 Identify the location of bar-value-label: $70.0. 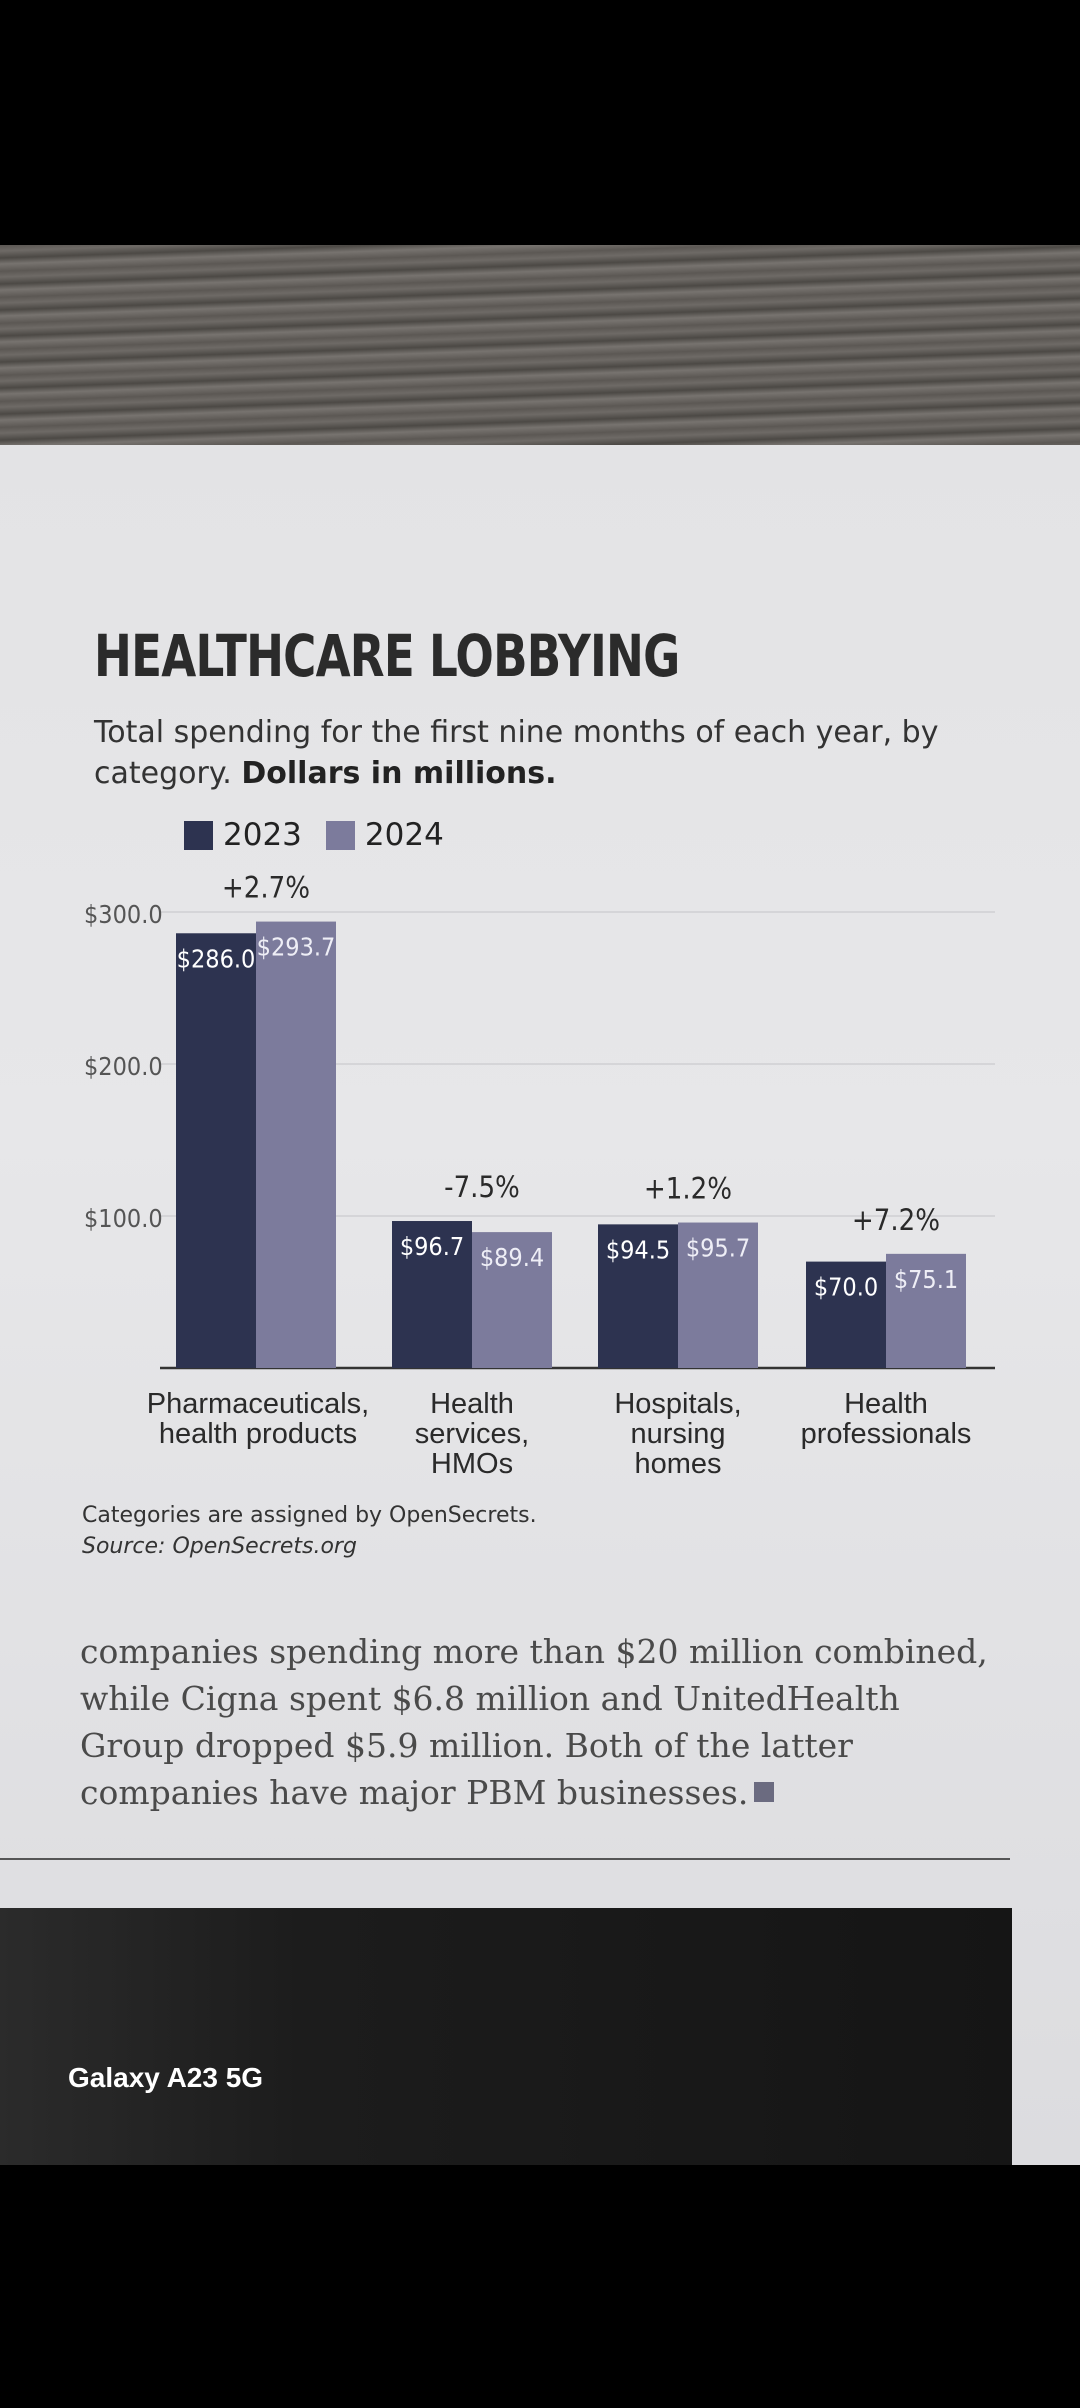
(846, 1287).